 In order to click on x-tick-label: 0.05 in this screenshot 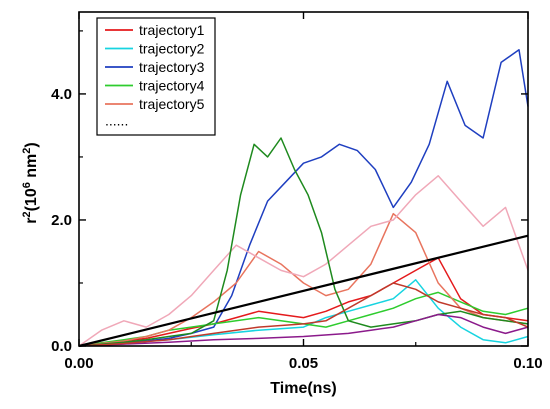, I will do `click(303, 363)`.